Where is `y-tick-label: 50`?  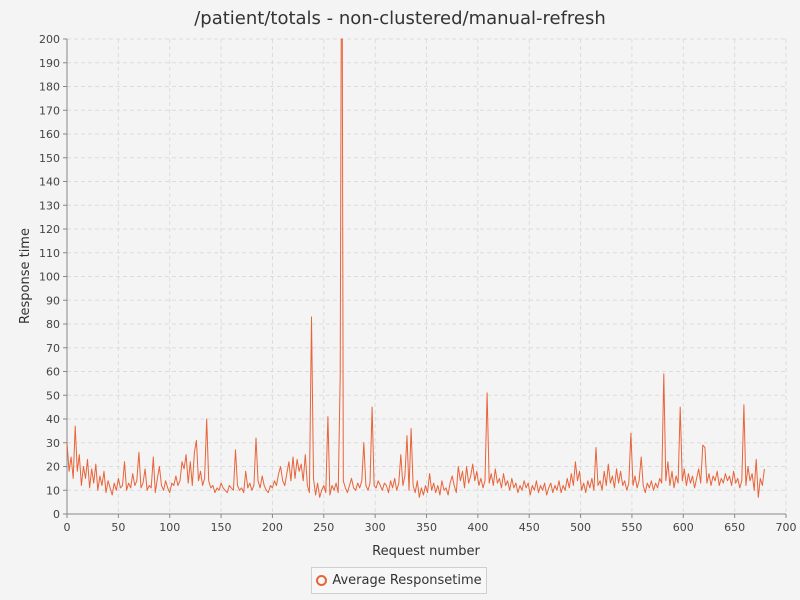
y-tick-label: 50 is located at coordinates (53, 395).